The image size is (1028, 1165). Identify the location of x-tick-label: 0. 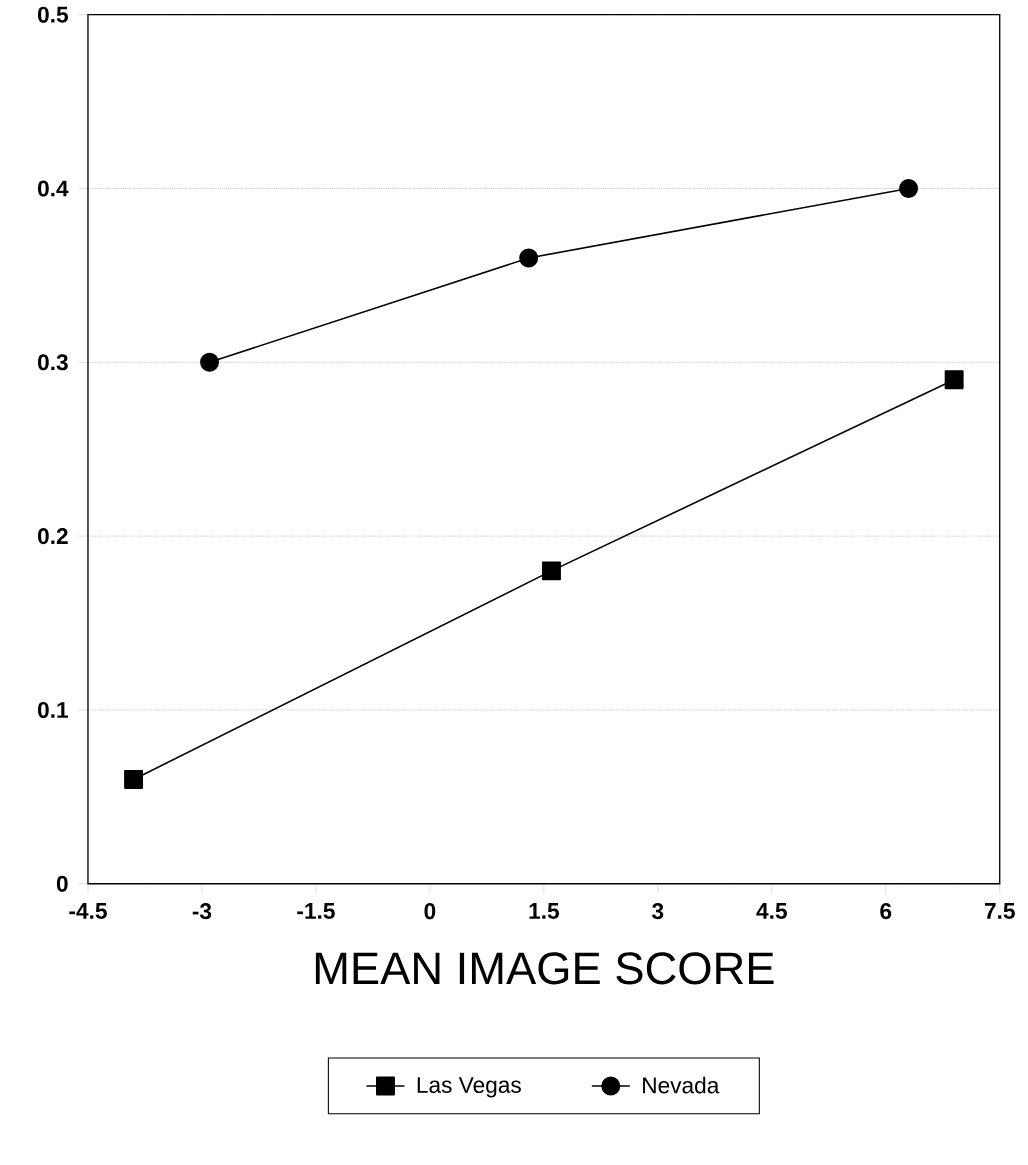
(430, 911).